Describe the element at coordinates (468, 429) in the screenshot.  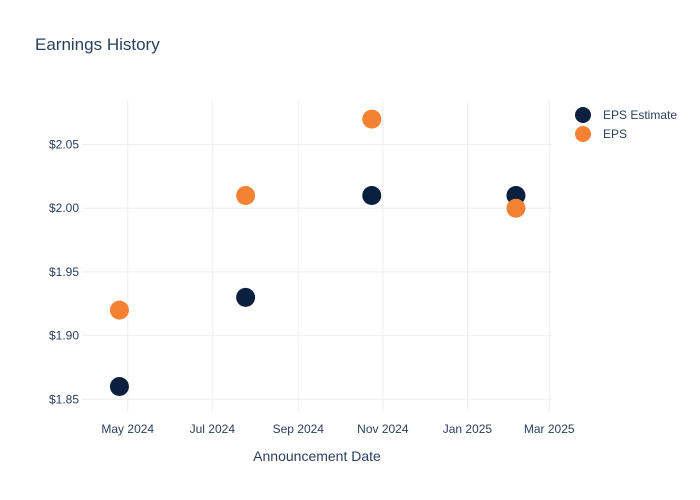
I see `x-tick-label: Jan 2025` at that location.